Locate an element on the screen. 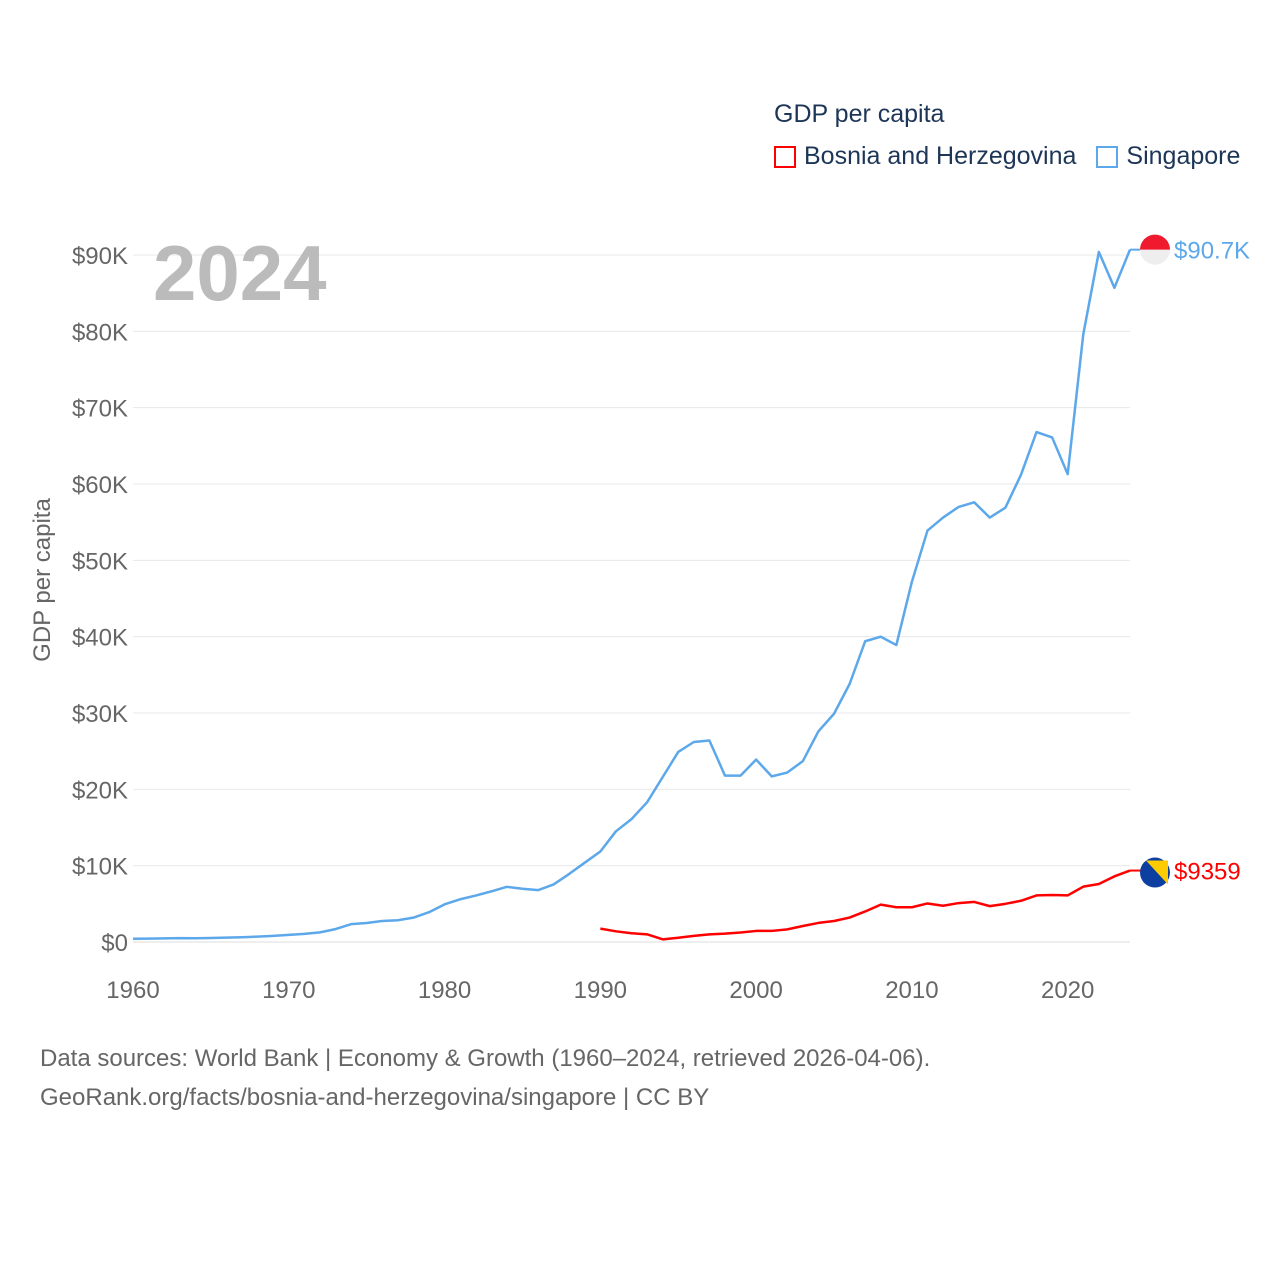 The height and width of the screenshot is (1280, 1280). legend-swatch-singapore is located at coordinates (1107, 156).